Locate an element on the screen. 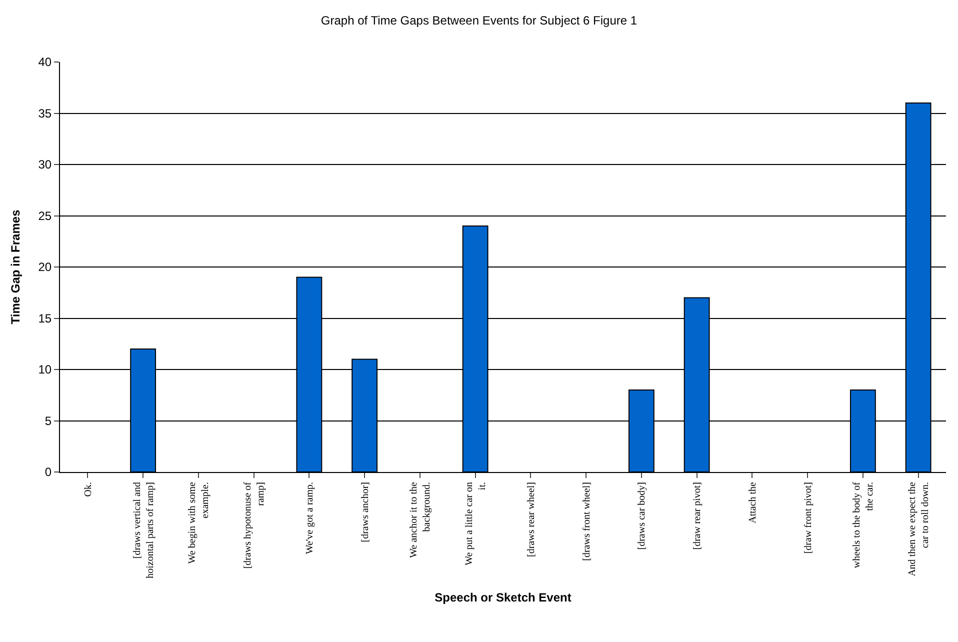 This screenshot has width=958, height=642. x-tick-label: [draws anchor] is located at coordinates (365, 512).